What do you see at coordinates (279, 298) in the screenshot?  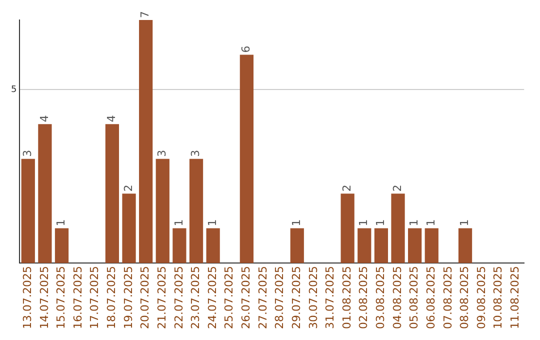 I see `x-tick-label: 28.07.2025` at bounding box center [279, 298].